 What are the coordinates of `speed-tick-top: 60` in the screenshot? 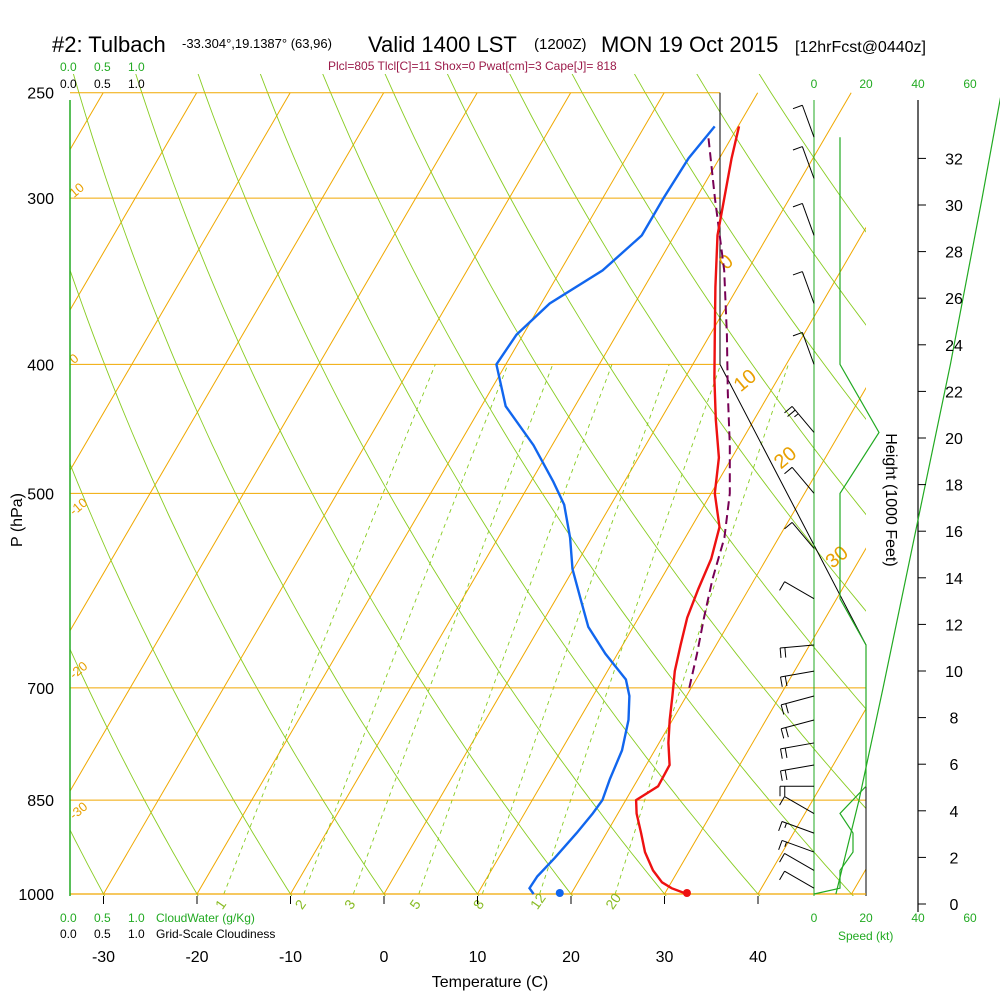 It's located at (970, 84).